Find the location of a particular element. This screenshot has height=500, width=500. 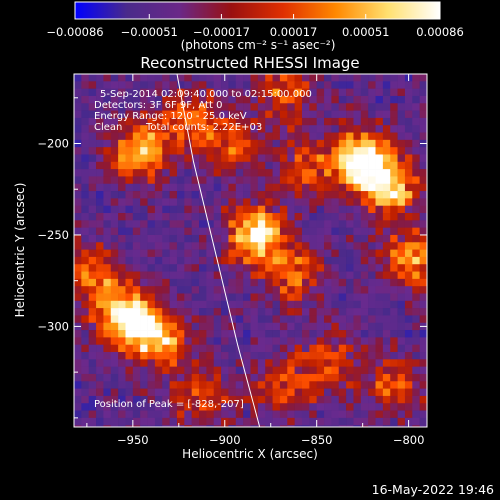

colorbar-tick-label: −0.00086 is located at coordinates (74, 32).